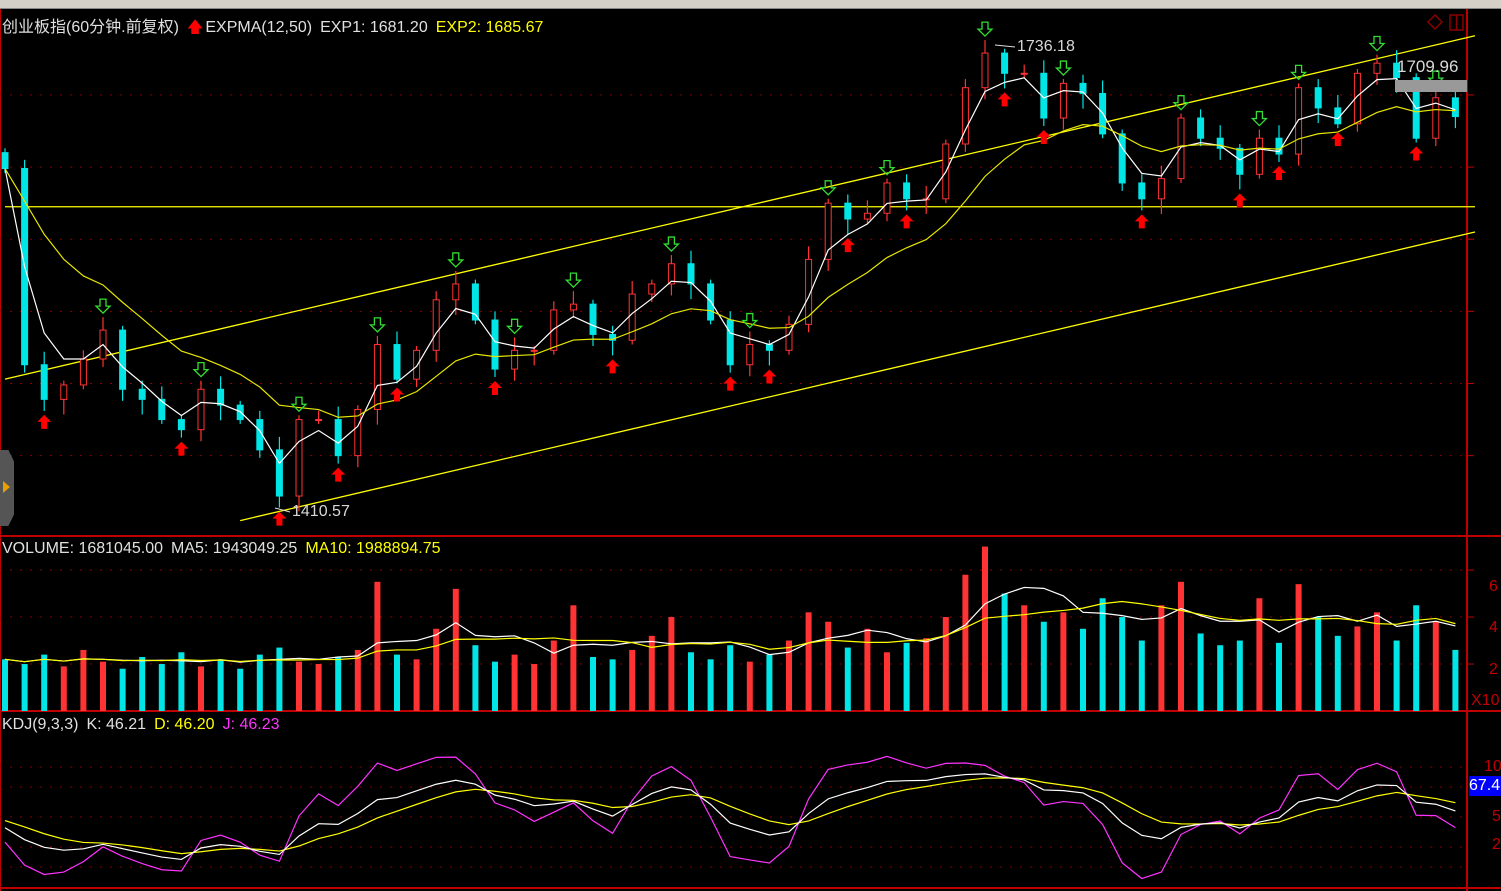 This screenshot has height=891, width=1501. Describe the element at coordinates (7, 488) in the screenshot. I see `expand-panel-icon` at that location.